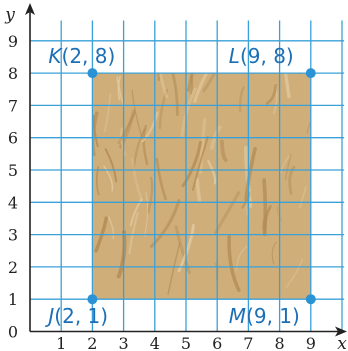 This screenshot has height=351, width=348. What do you see at coordinates (13, 73) in the screenshot?
I see `y-tick-label-8: 8` at bounding box center [13, 73].